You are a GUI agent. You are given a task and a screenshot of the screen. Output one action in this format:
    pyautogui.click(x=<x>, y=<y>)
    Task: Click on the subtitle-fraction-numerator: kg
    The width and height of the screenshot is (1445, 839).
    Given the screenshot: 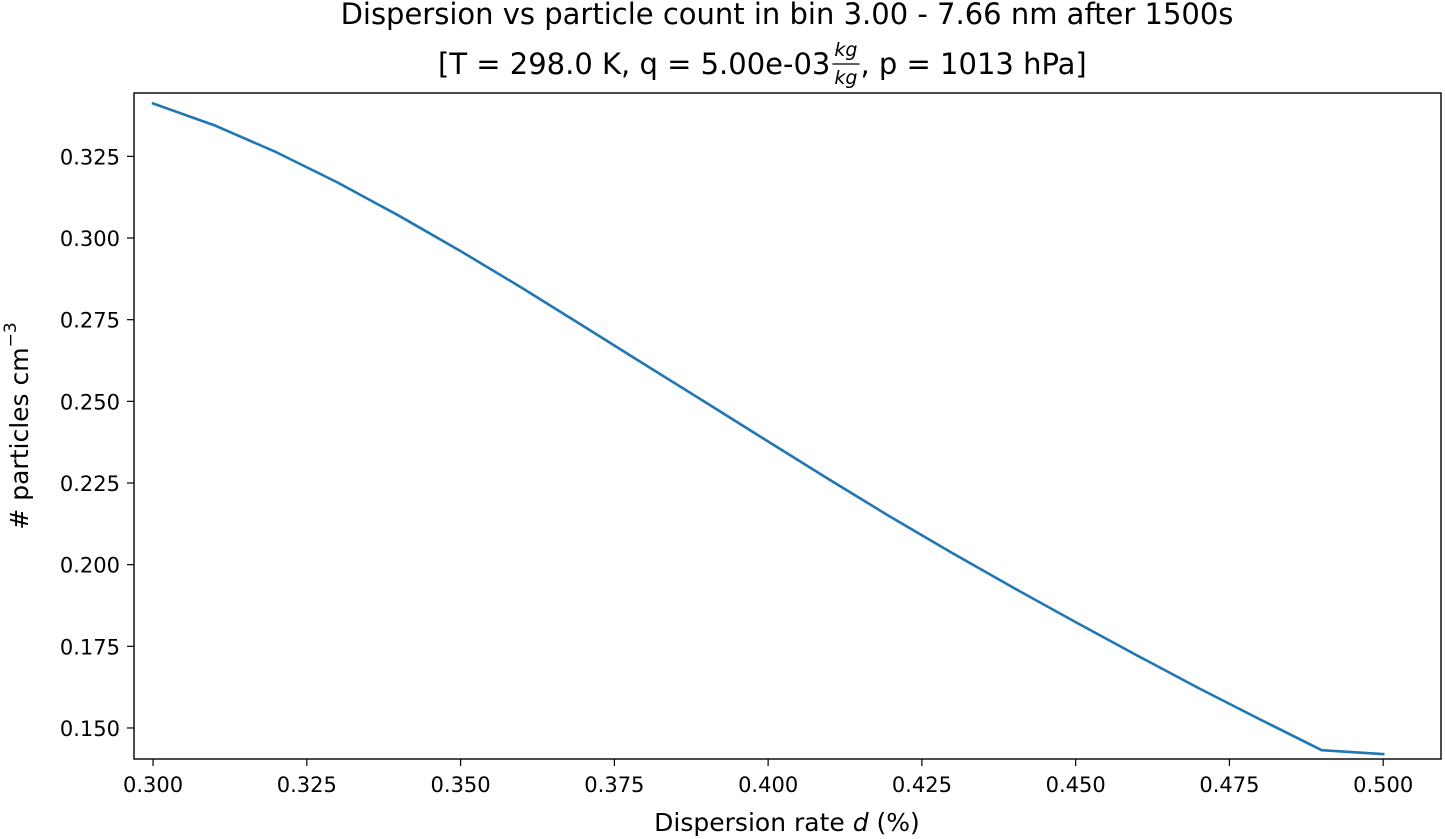 What is the action you would take?
    pyautogui.click(x=845, y=50)
    